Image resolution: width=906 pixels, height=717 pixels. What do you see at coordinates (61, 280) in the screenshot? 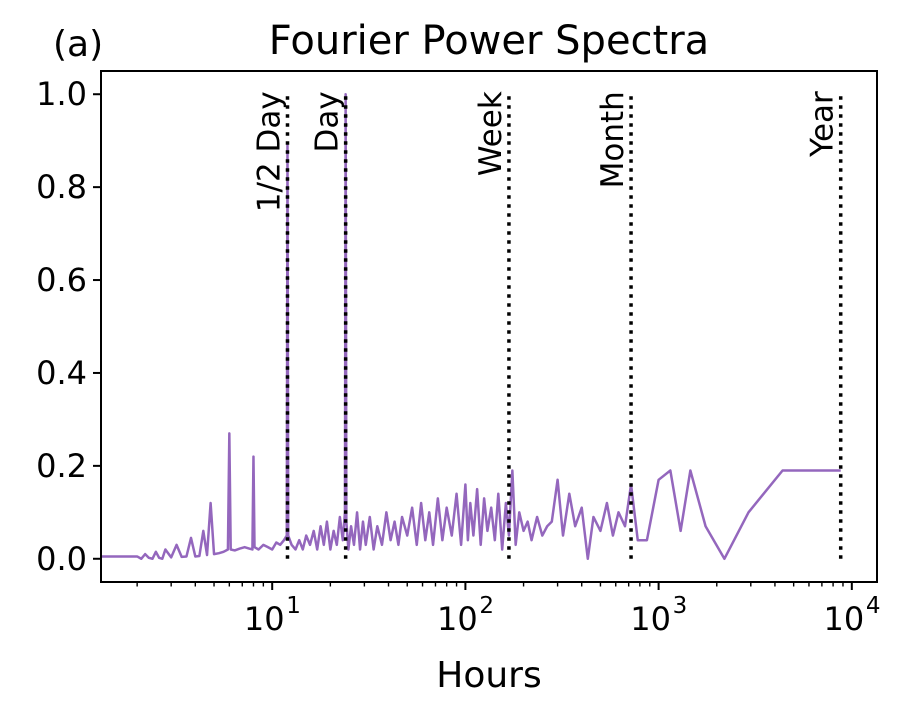
I see `y-tick-label: 0.6` at bounding box center [61, 280].